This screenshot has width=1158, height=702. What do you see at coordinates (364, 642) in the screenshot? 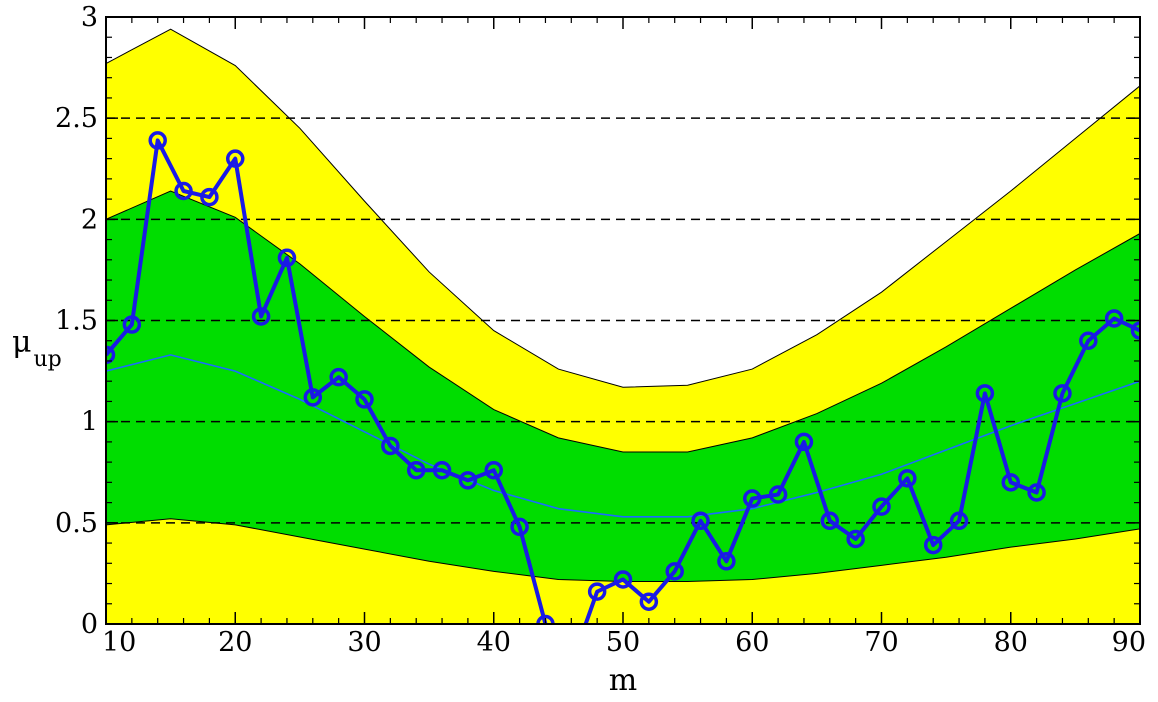
I see `x-tick-label: 30` at bounding box center [364, 642].